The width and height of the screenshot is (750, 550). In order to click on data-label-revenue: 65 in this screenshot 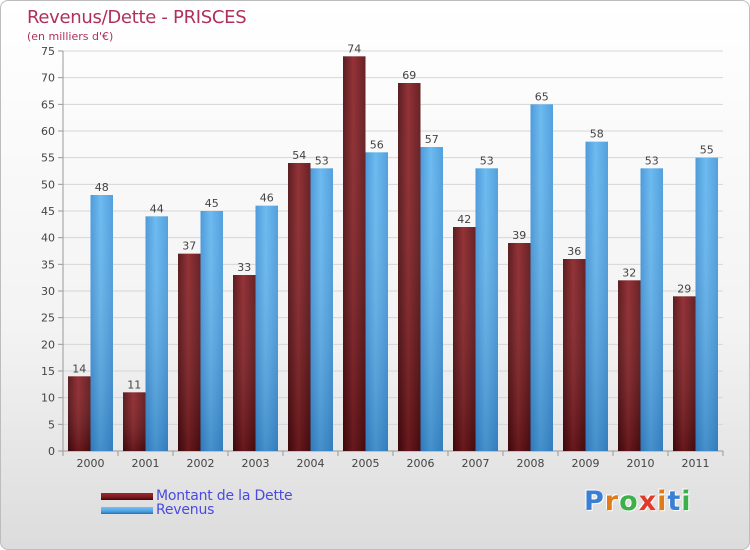, I will do `click(542, 96)`.